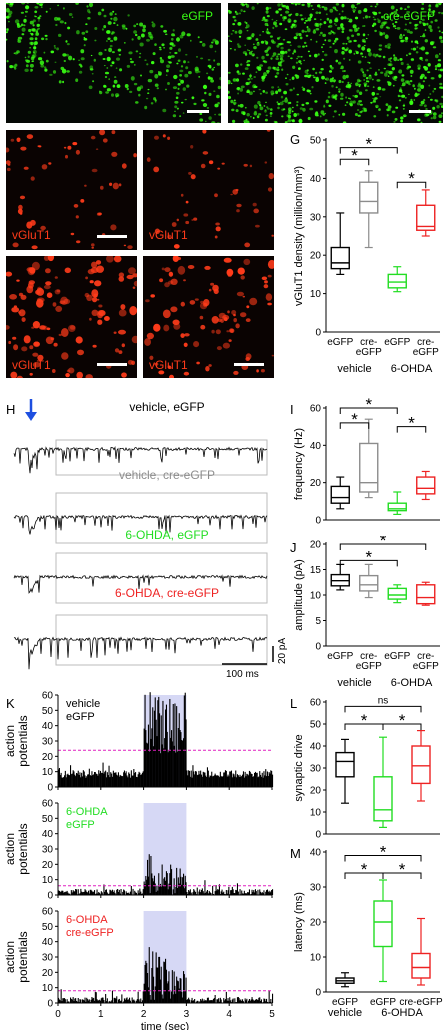 The width and height of the screenshot is (448, 1030). I want to click on micrograph-egfp-dots, so click(113, 63).